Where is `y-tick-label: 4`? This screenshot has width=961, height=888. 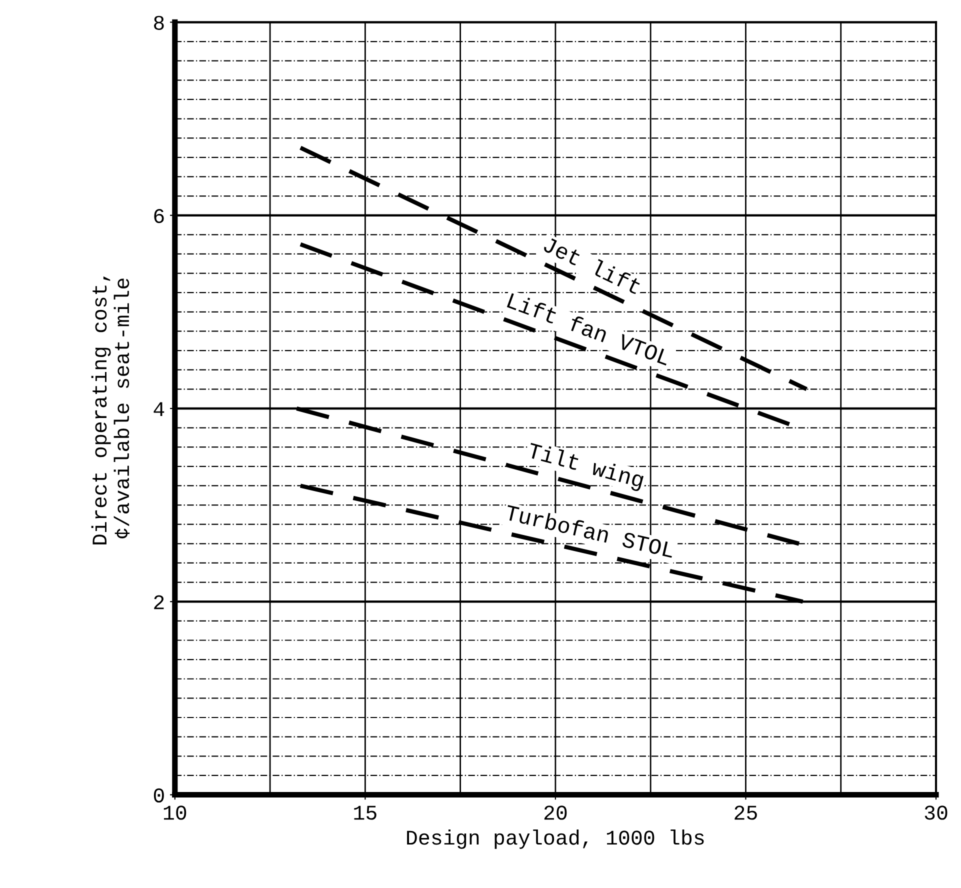
y-tick-label: 4 is located at coordinates (159, 409).